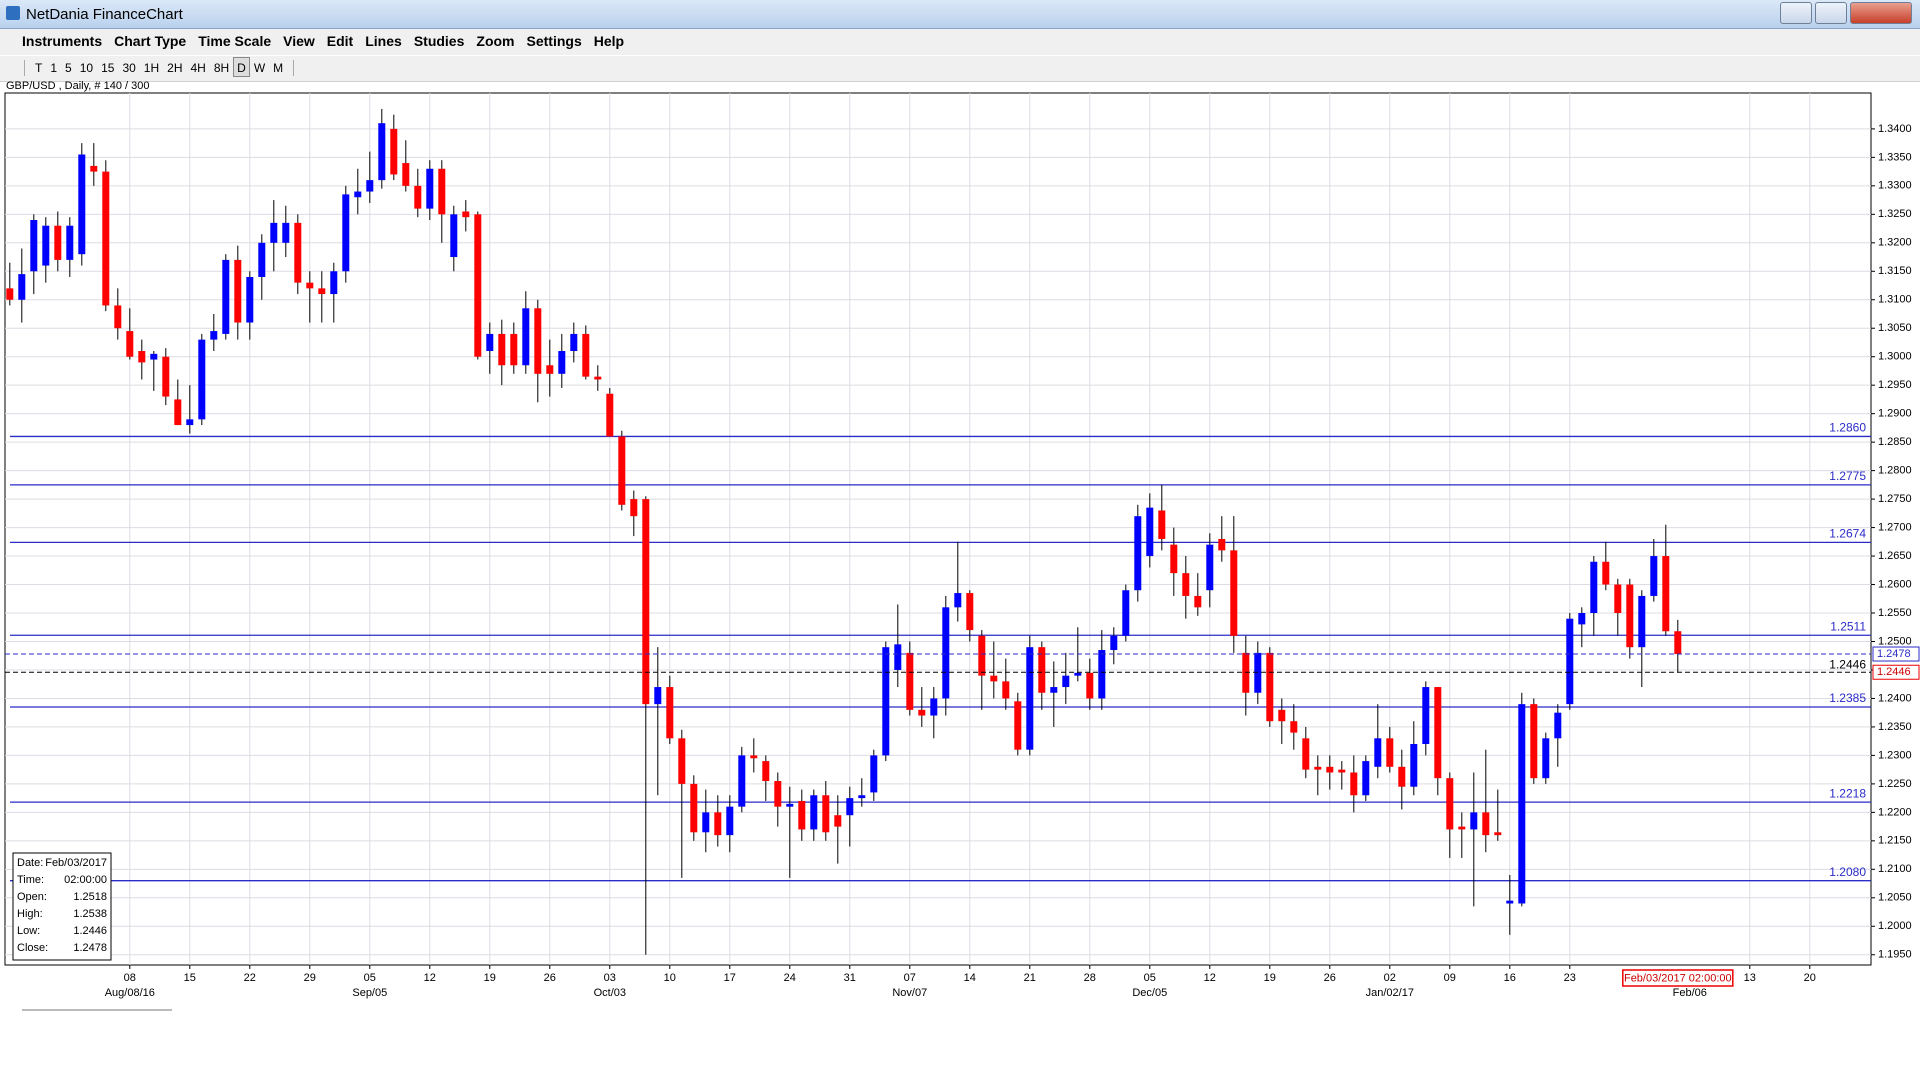 The width and height of the screenshot is (1920, 1080). What do you see at coordinates (1895, 214) in the screenshot?
I see `y-tick-label: 1.3250` at bounding box center [1895, 214].